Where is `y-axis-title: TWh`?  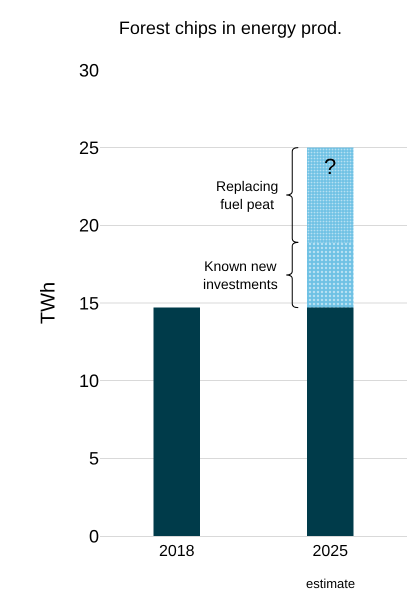 y-axis-title: TWh is located at coordinates (48, 303).